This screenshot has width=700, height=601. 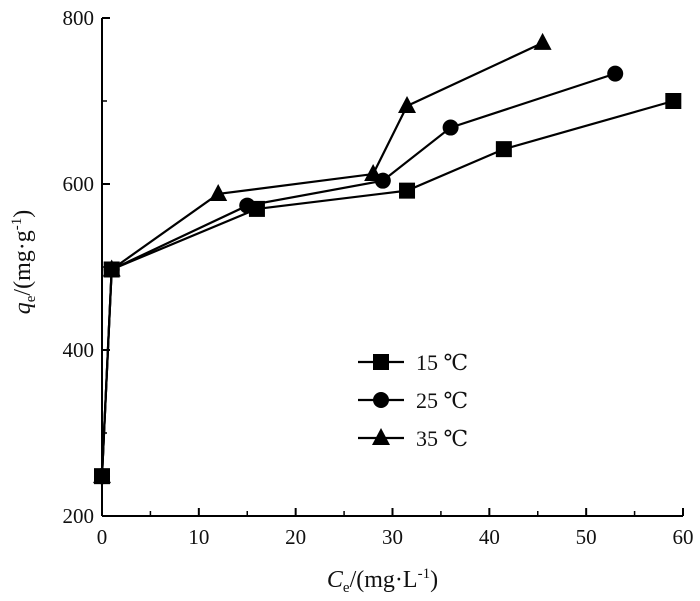 I want to click on legend-item: 25 ℃, so click(x=413, y=400).